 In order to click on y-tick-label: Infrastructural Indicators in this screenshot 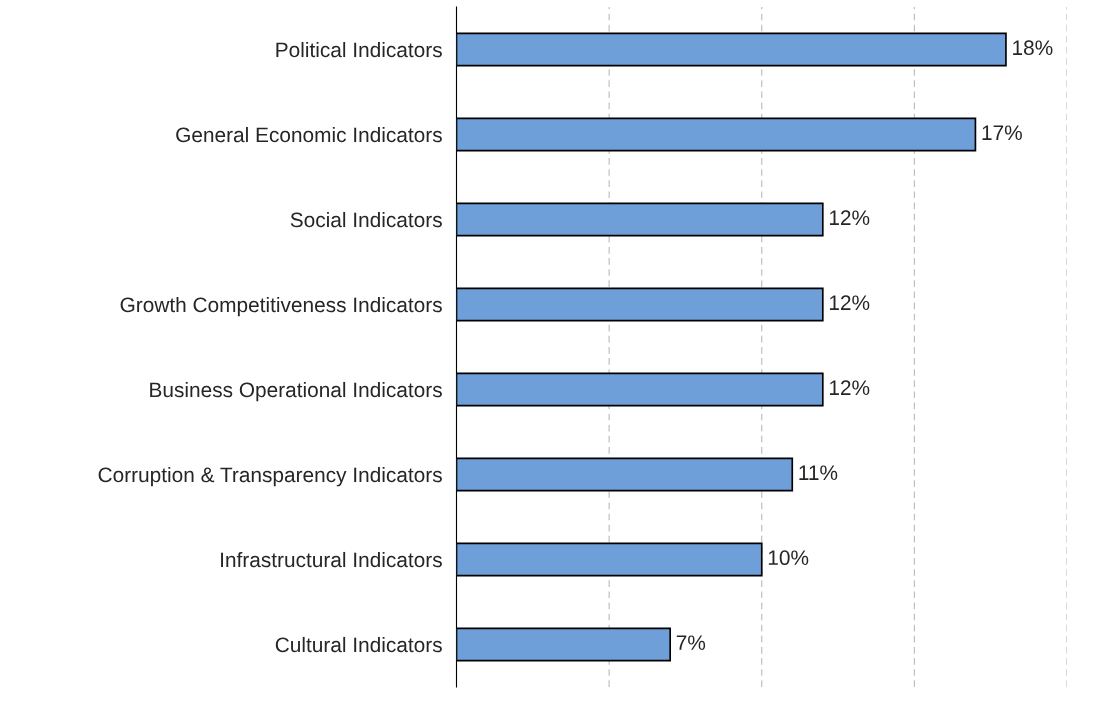, I will do `click(331, 559)`.